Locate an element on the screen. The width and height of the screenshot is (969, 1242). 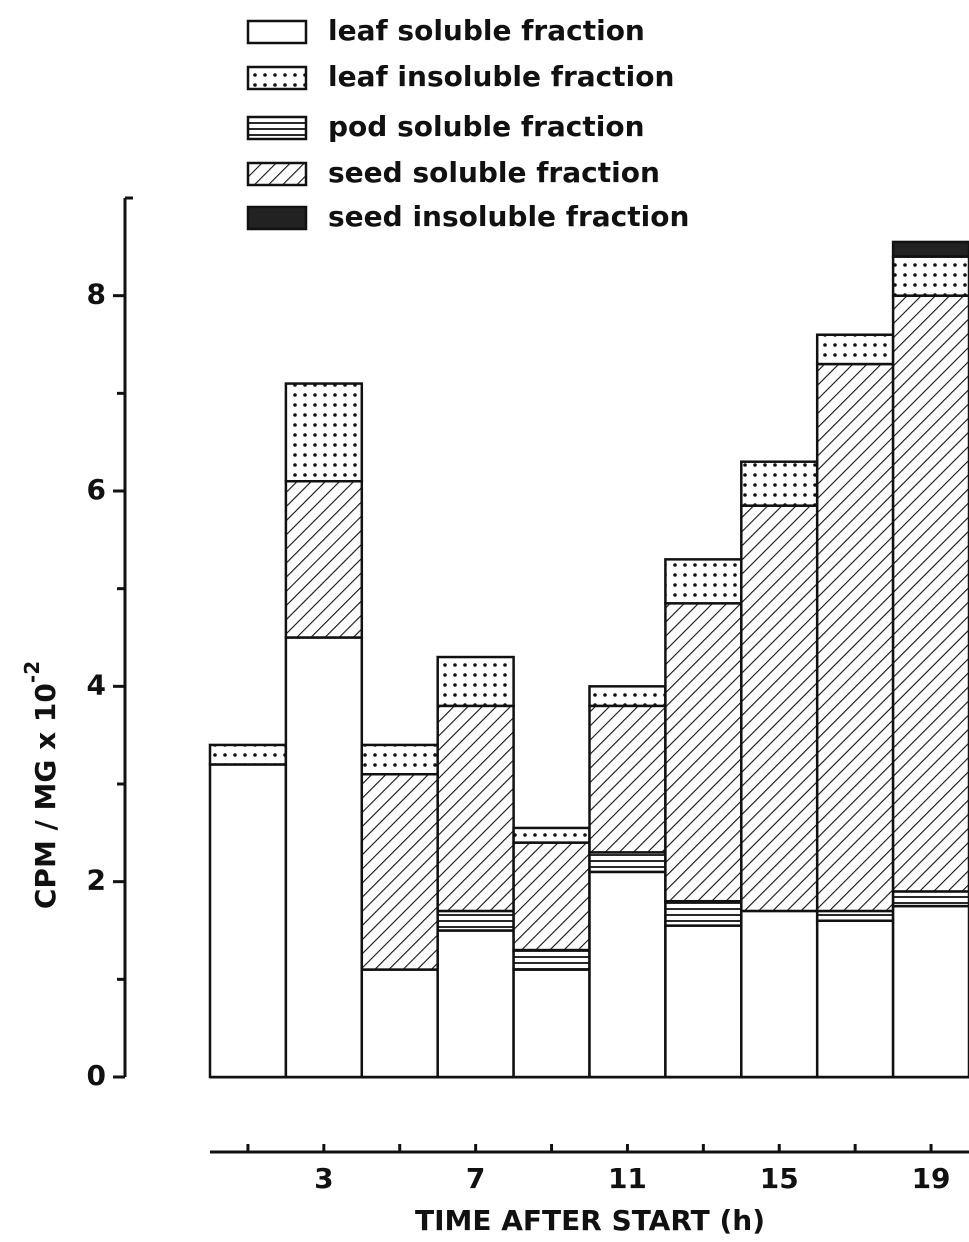
legend-label: leaf soluble fraction is located at coordinates (486, 30).